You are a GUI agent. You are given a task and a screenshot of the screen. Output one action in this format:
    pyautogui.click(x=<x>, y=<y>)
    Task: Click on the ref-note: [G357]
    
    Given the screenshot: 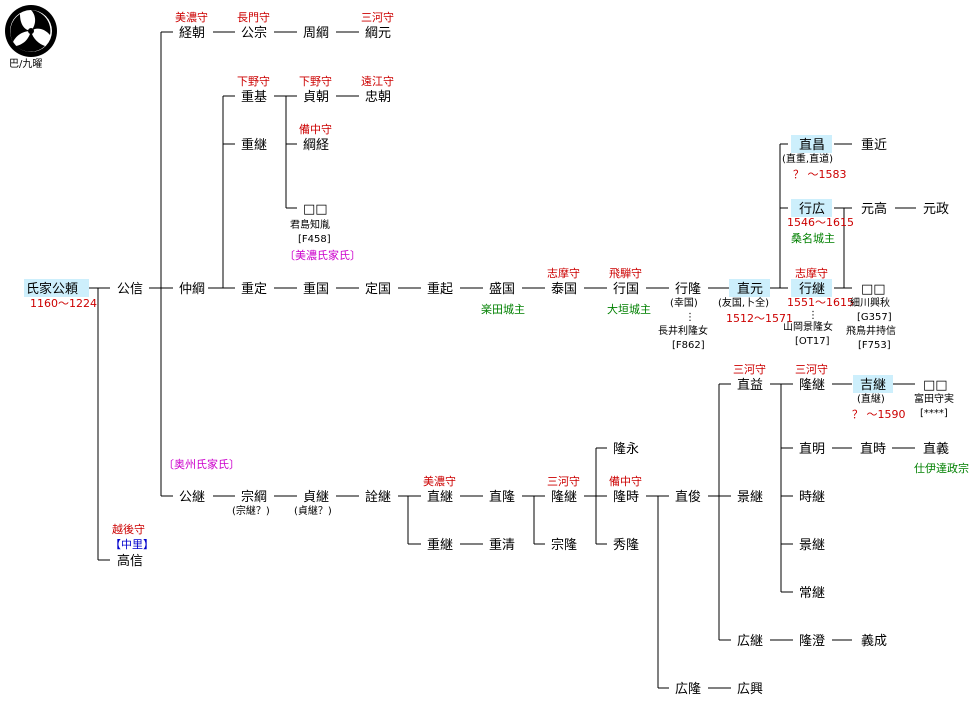 What is the action you would take?
    pyautogui.click(x=874, y=317)
    